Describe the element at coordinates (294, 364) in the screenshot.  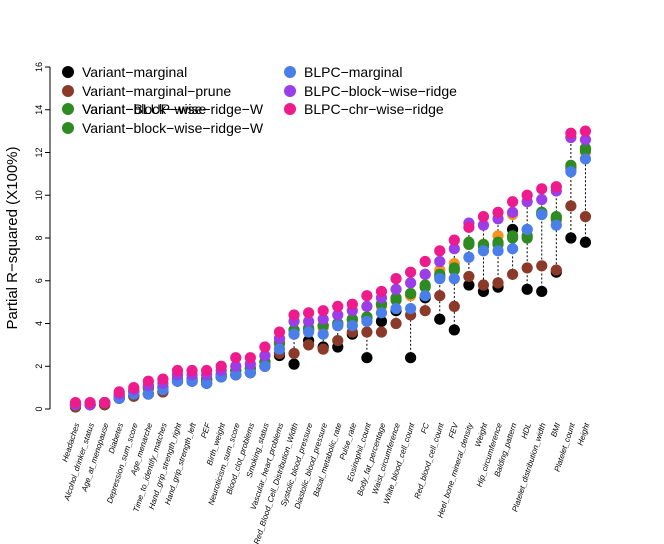
I see `point-series-0-Red_Blood_Cell_Distribution_Width` at that location.